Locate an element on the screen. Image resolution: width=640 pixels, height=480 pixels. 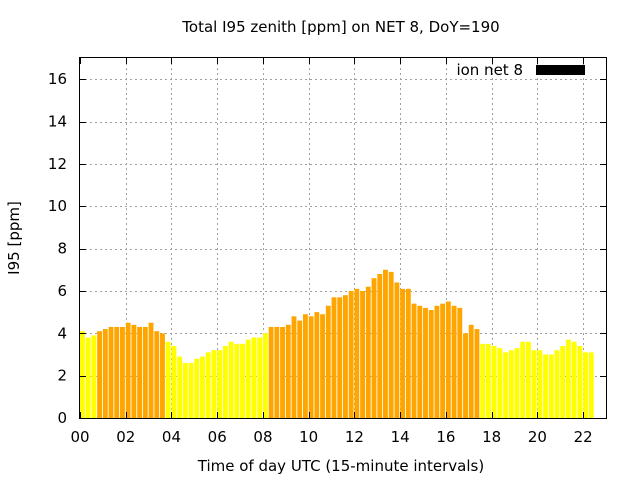
x-tick-label: 06 is located at coordinates (217, 437).